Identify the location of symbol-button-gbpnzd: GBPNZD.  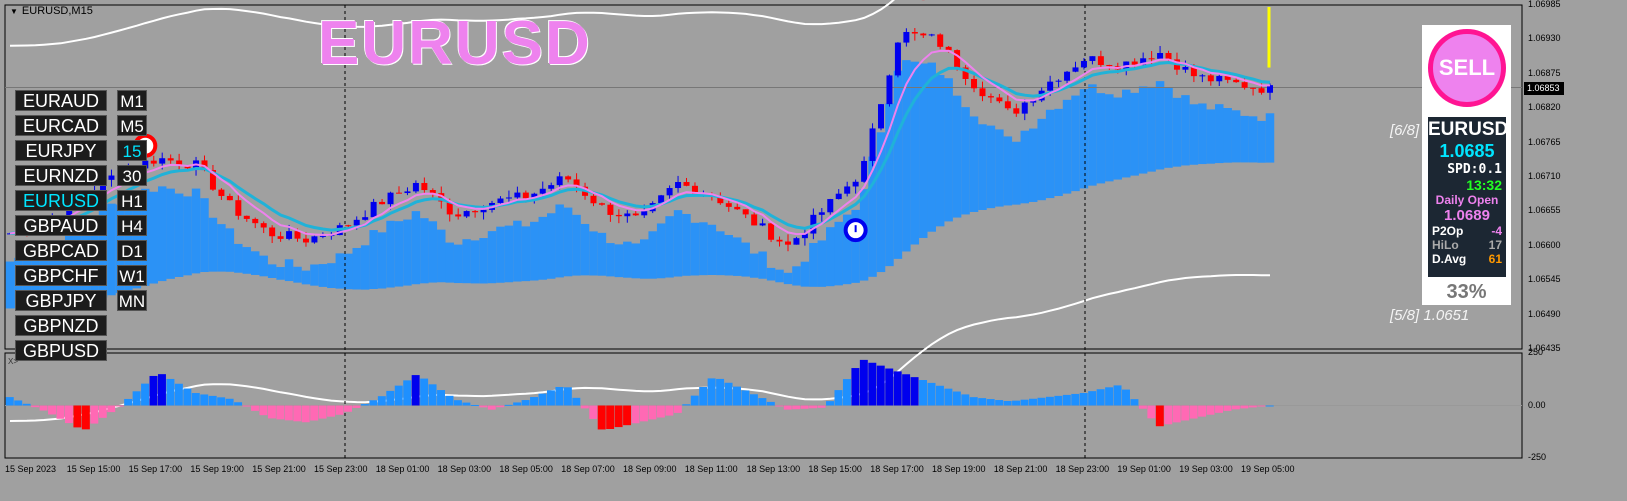
(61, 325).